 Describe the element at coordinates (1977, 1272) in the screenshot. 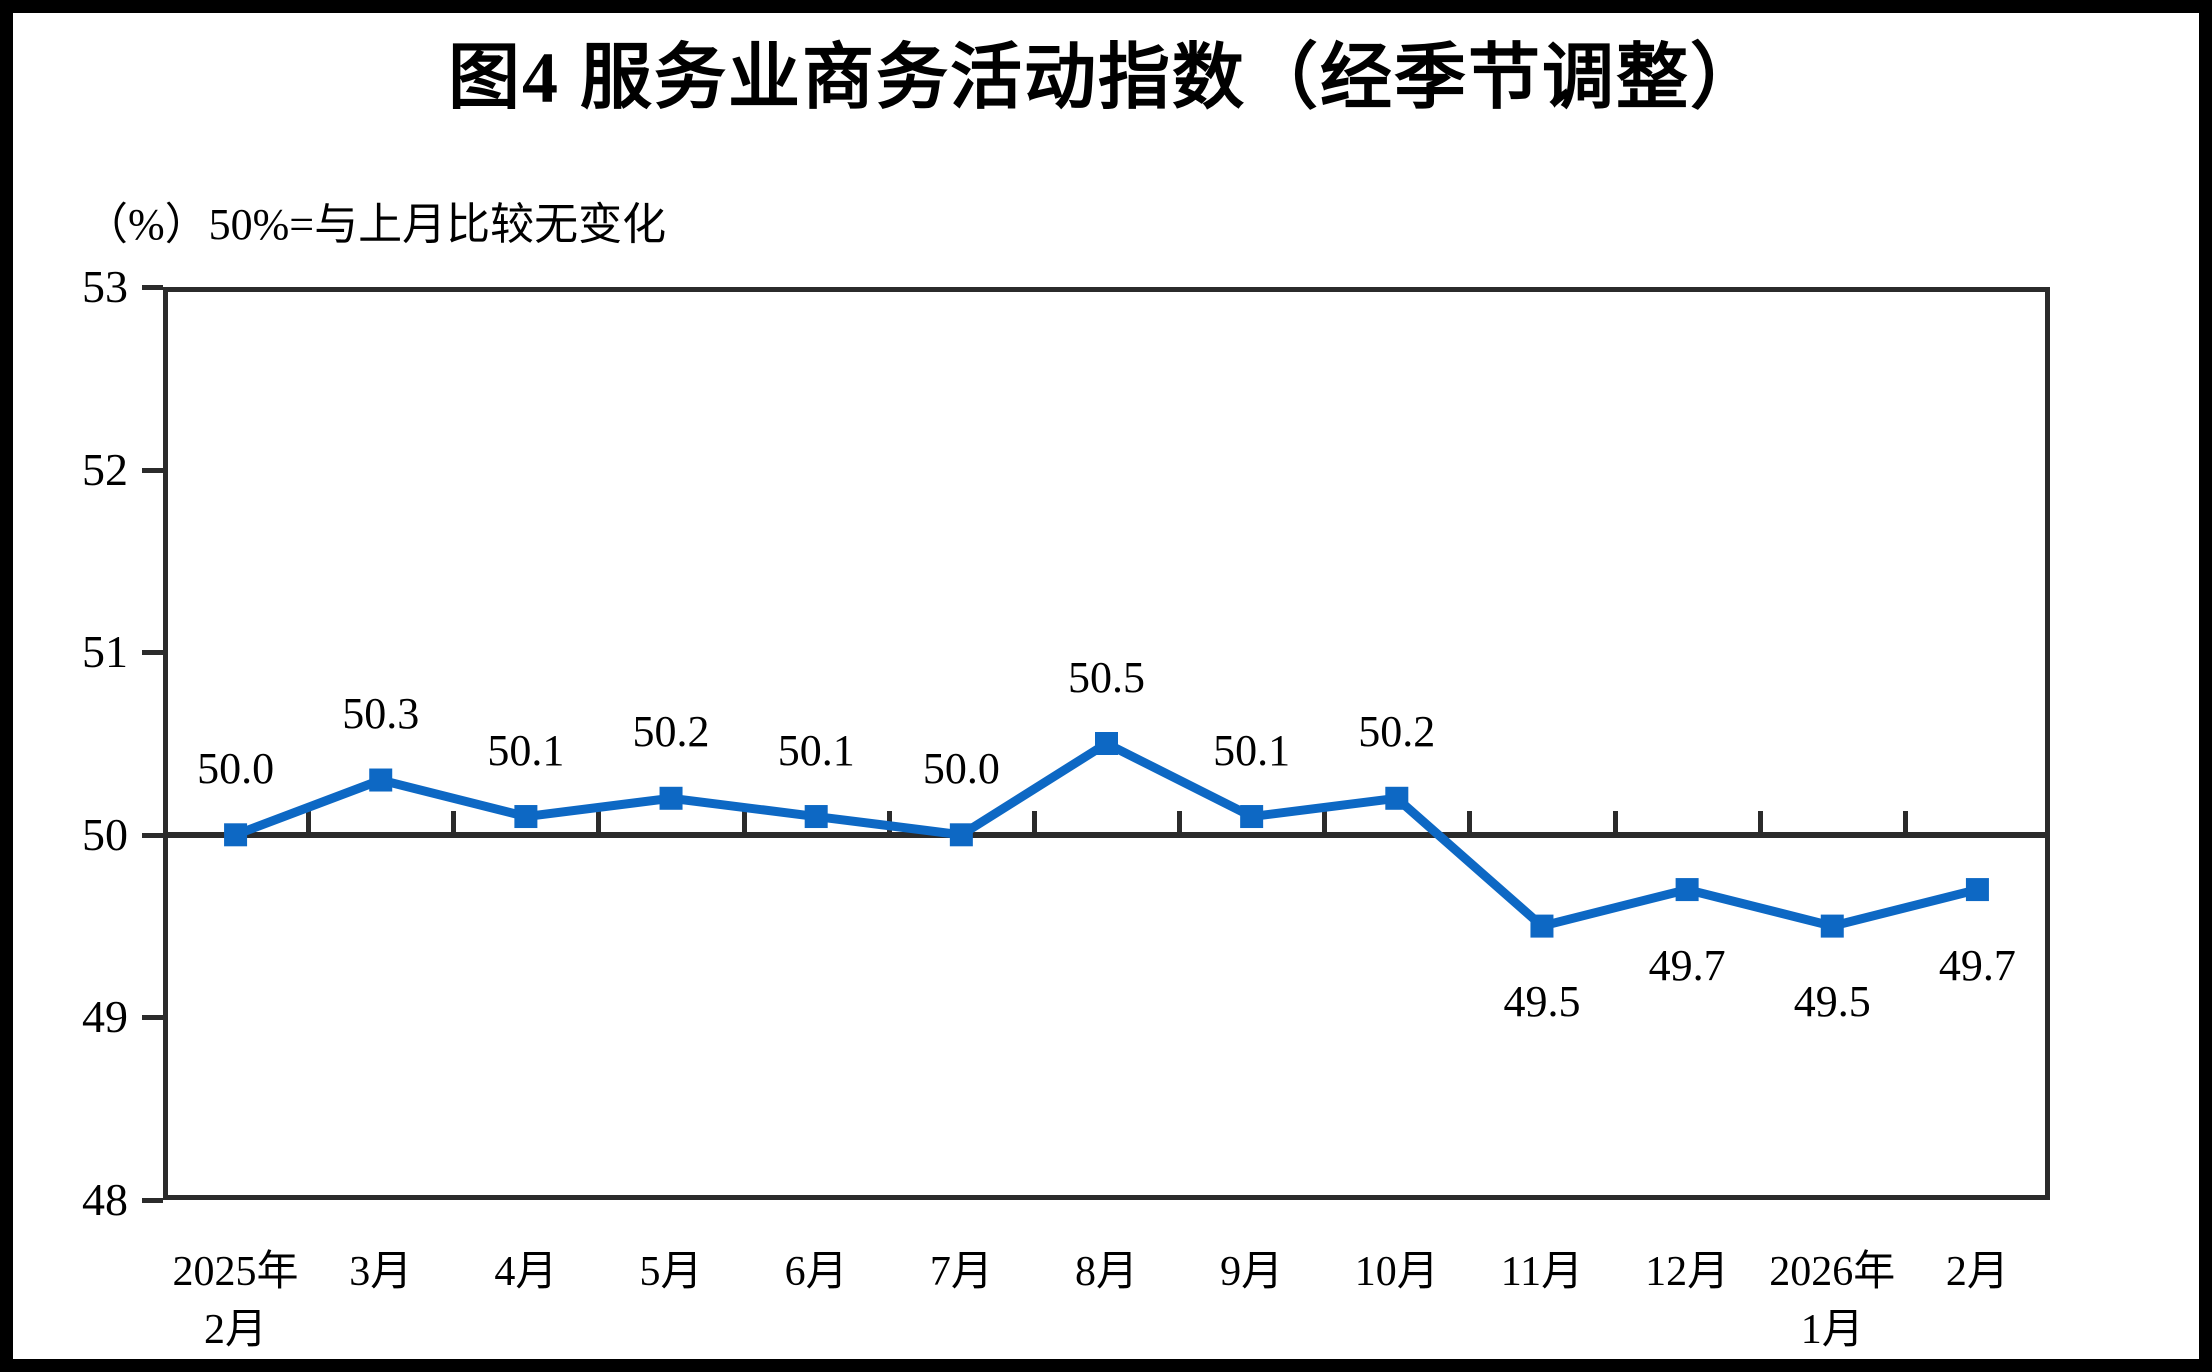

I see `x-axis-tick-label: 2月` at that location.